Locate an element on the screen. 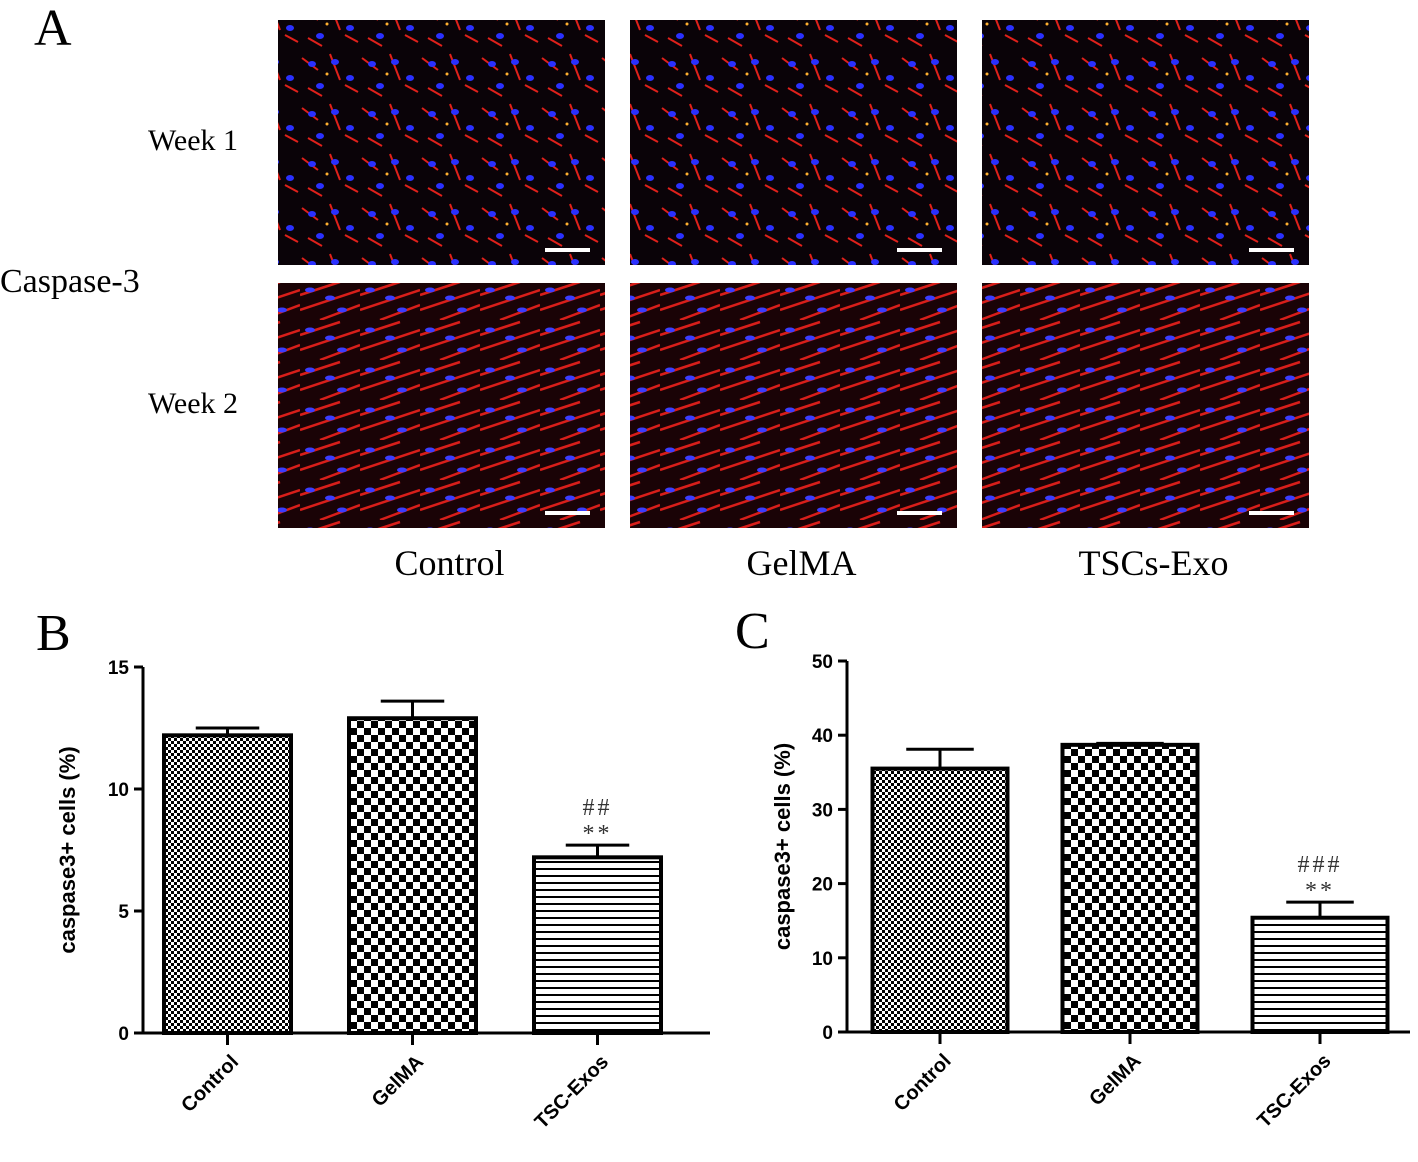 Image resolution: width=1418 pixels, height=1162 pixels. significance-label: ### is located at coordinates (1320, 865).